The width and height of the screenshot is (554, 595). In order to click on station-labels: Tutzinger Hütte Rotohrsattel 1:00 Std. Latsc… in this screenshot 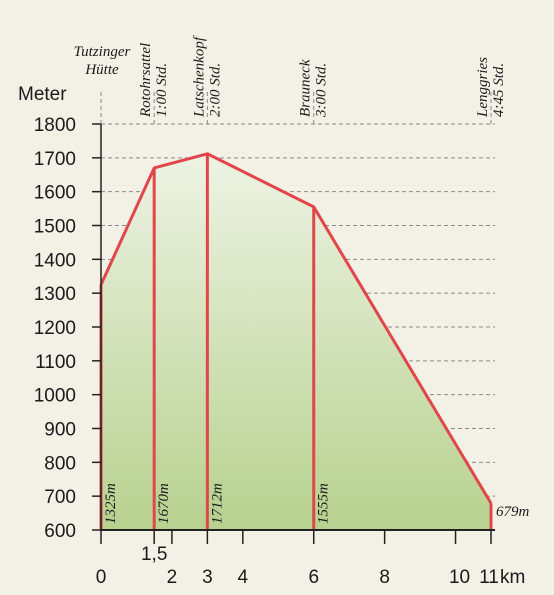, I will do `click(290, 76)`.